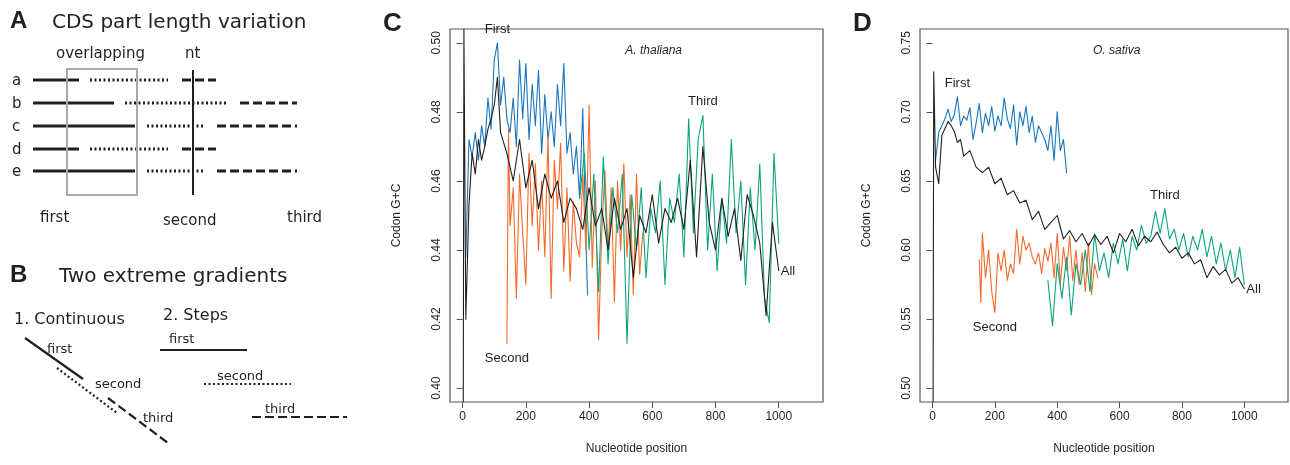 The width and height of the screenshot is (1290, 465). What do you see at coordinates (1116, 50) in the screenshot?
I see `annotation: O. sativa` at bounding box center [1116, 50].